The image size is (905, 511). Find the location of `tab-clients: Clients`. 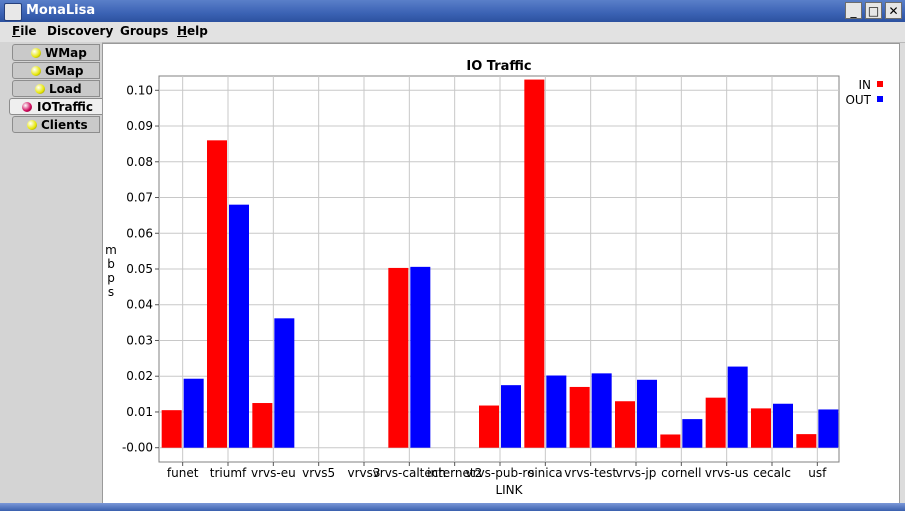

tab-clients: Clients is located at coordinates (56, 124).